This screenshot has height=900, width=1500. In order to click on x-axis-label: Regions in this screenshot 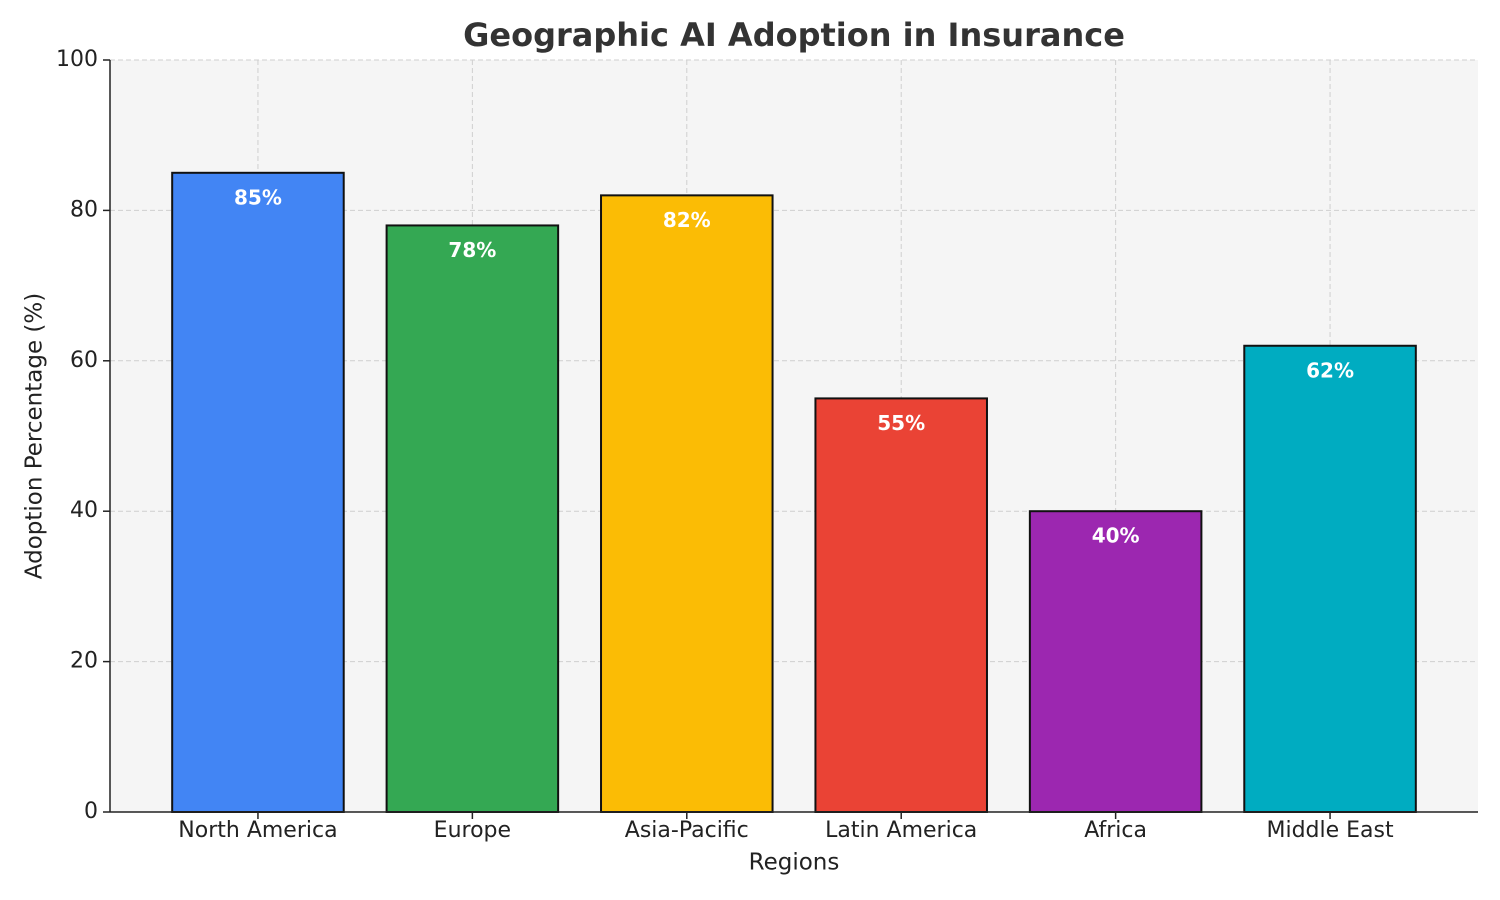, I will do `click(794, 863)`.